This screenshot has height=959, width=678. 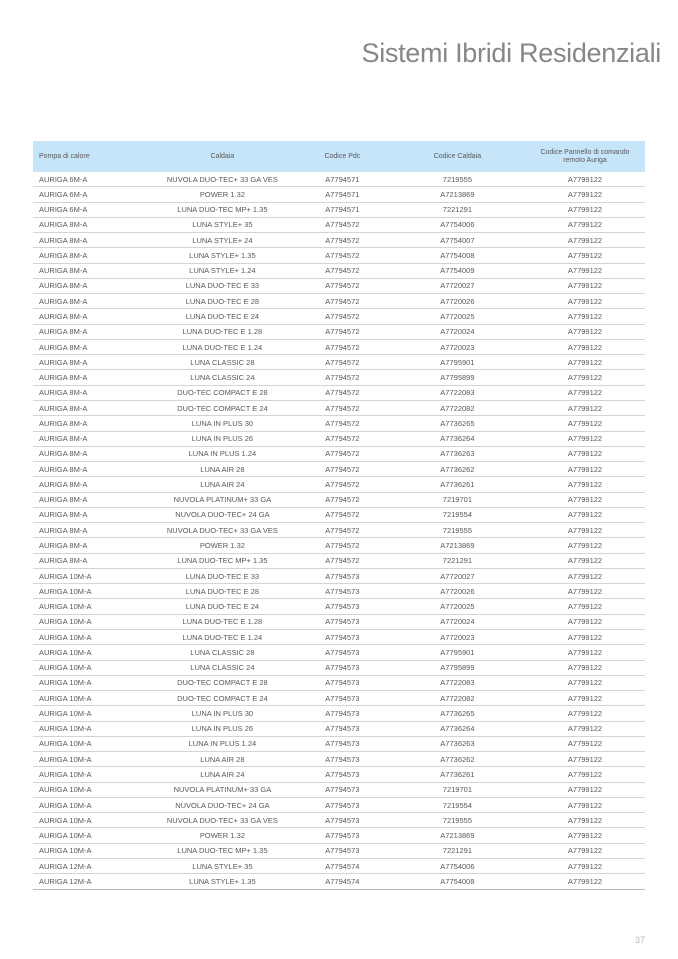 I want to click on cell-codice-caldaia: A7736262, so click(x=457, y=469).